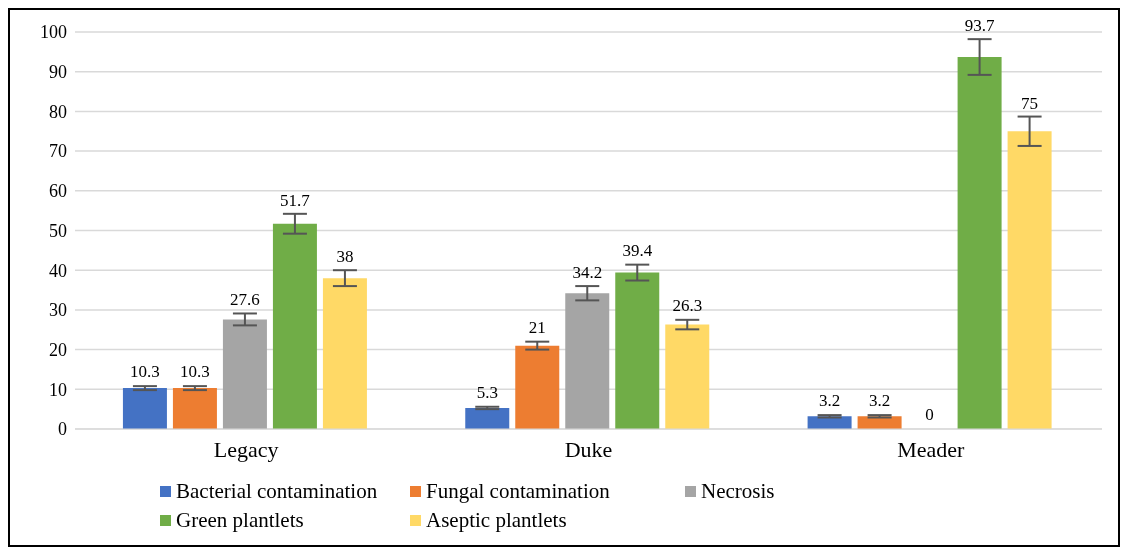 The image size is (1132, 555). I want to click on y-tick-label: 50, so click(58, 230).